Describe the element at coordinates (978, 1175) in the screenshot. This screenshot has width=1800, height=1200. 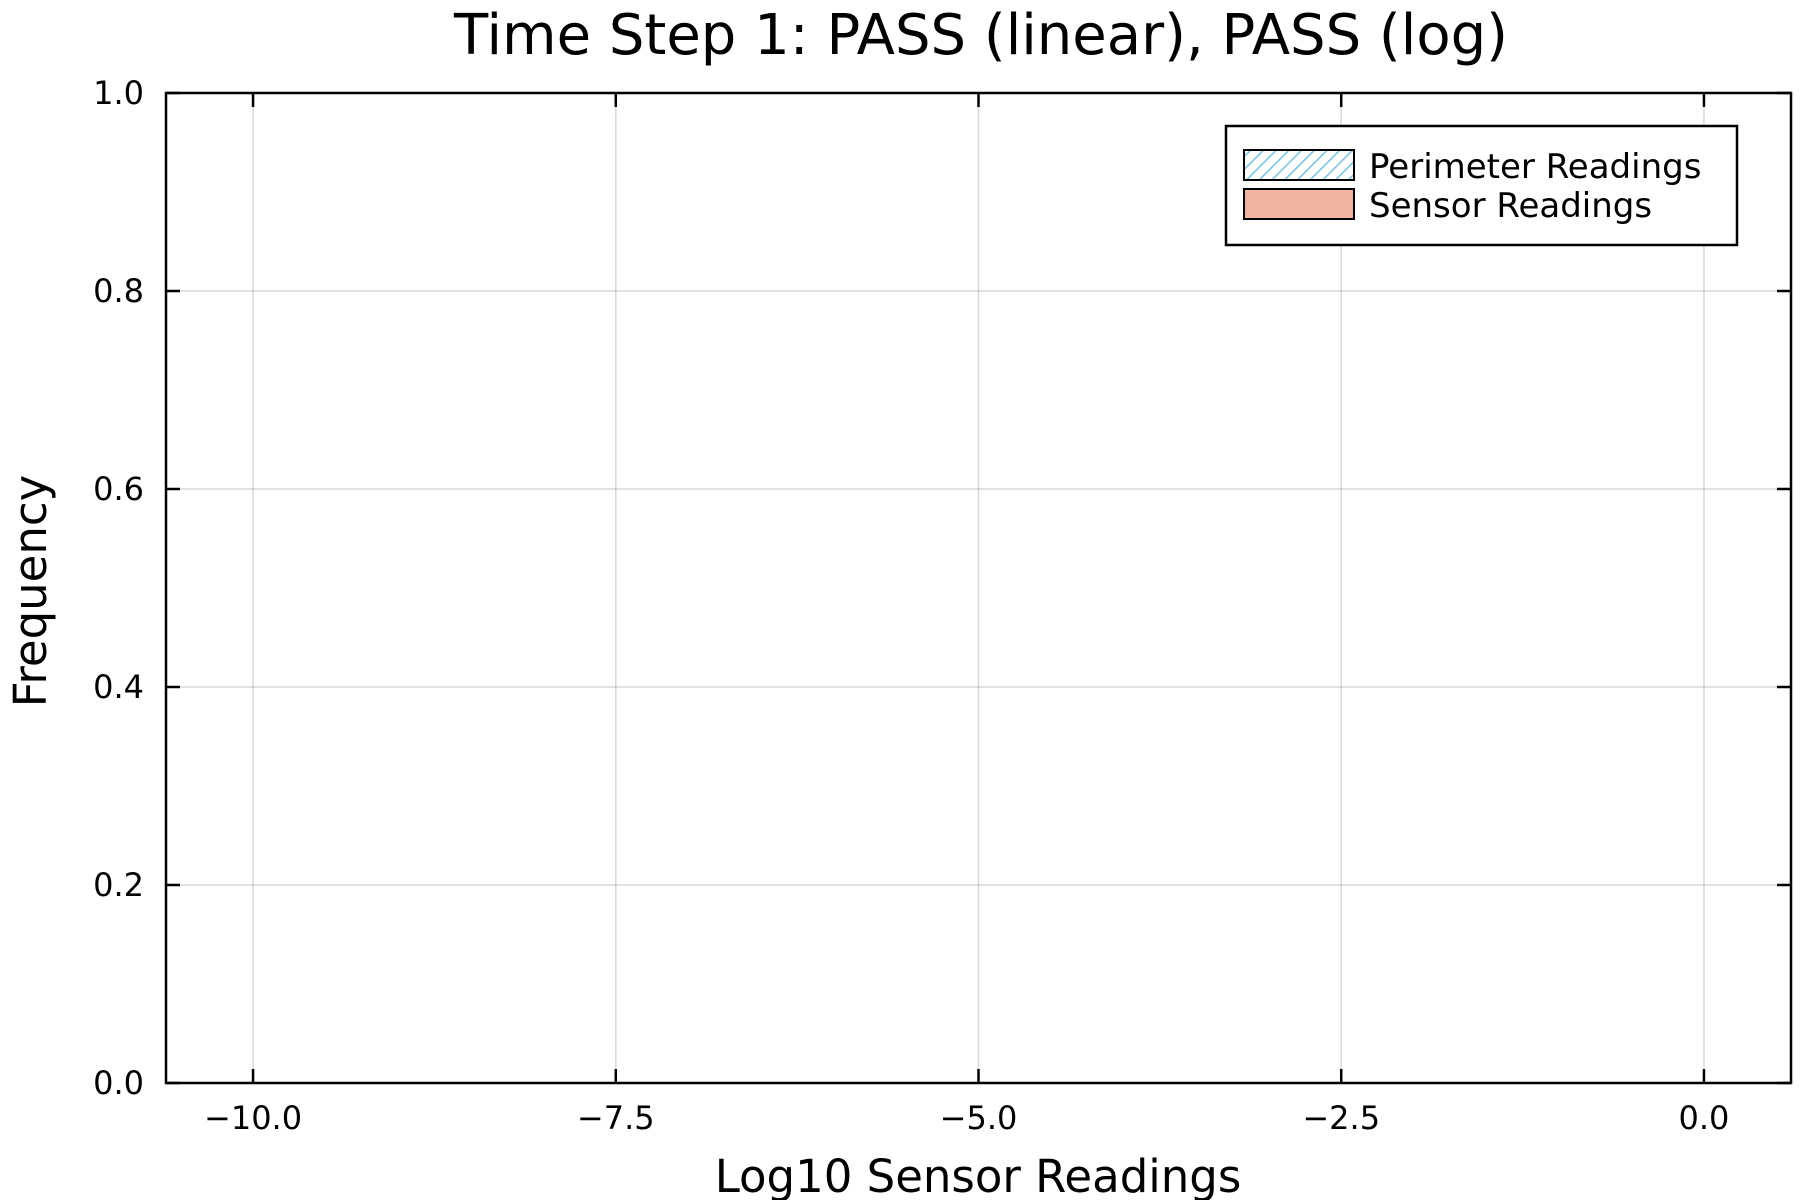
I see `x-axis-label: Log10 Sensor Readings` at that location.